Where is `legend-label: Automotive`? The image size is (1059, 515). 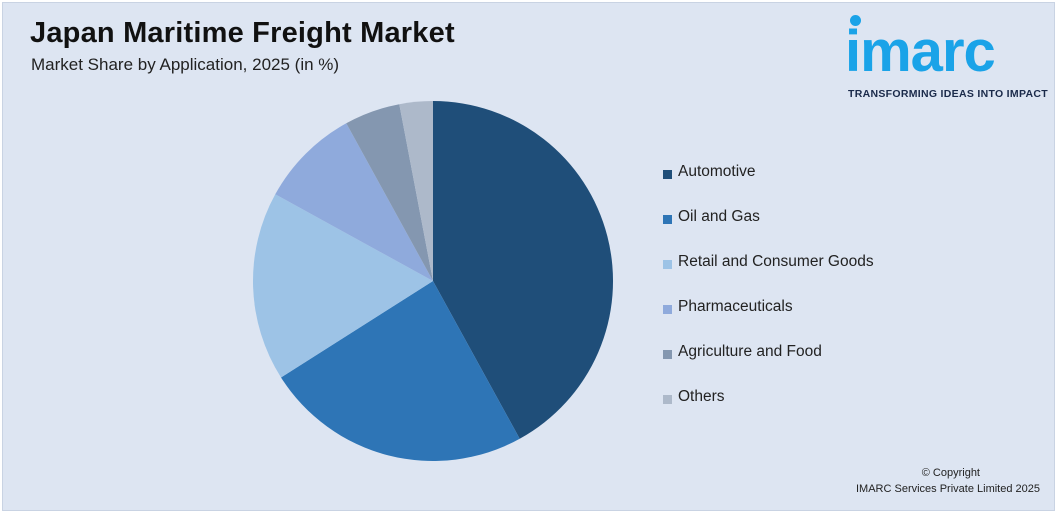
legend-label: Automotive is located at coordinates (717, 171).